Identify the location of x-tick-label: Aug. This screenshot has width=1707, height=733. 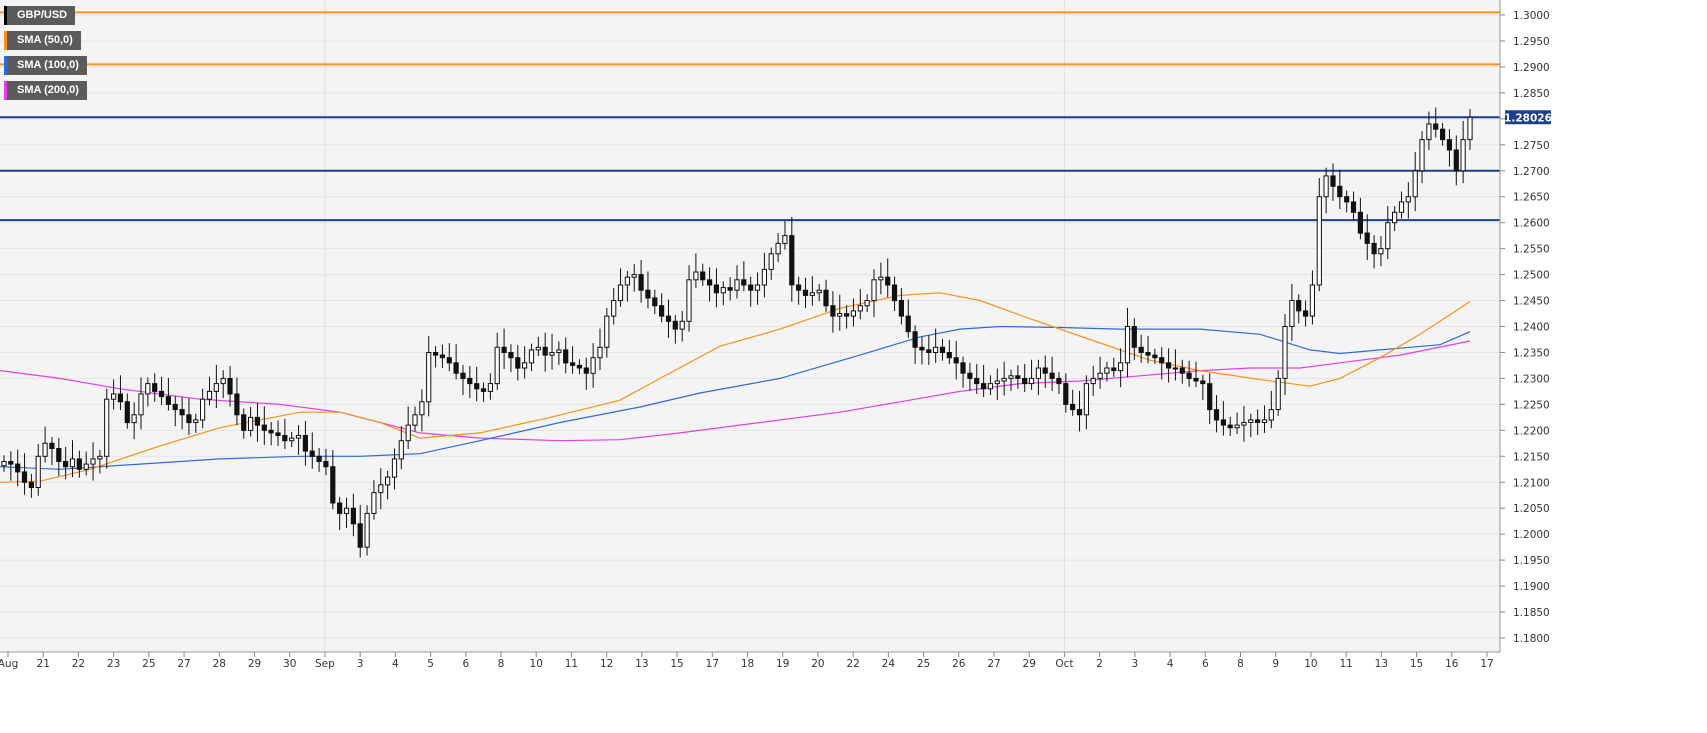
(9, 664).